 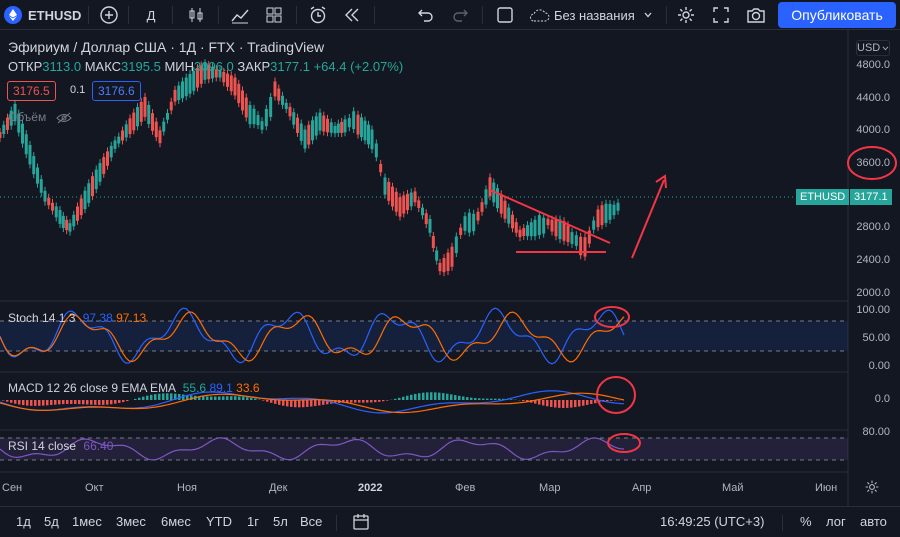 I want to click on replay-button, so click(x=352, y=15).